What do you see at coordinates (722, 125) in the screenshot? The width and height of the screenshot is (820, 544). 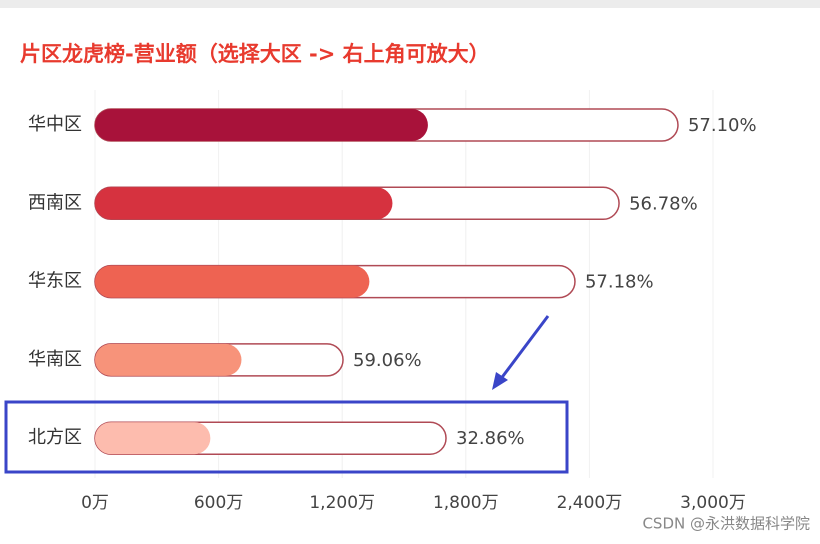 I see `rate-label: 57.10%` at bounding box center [722, 125].